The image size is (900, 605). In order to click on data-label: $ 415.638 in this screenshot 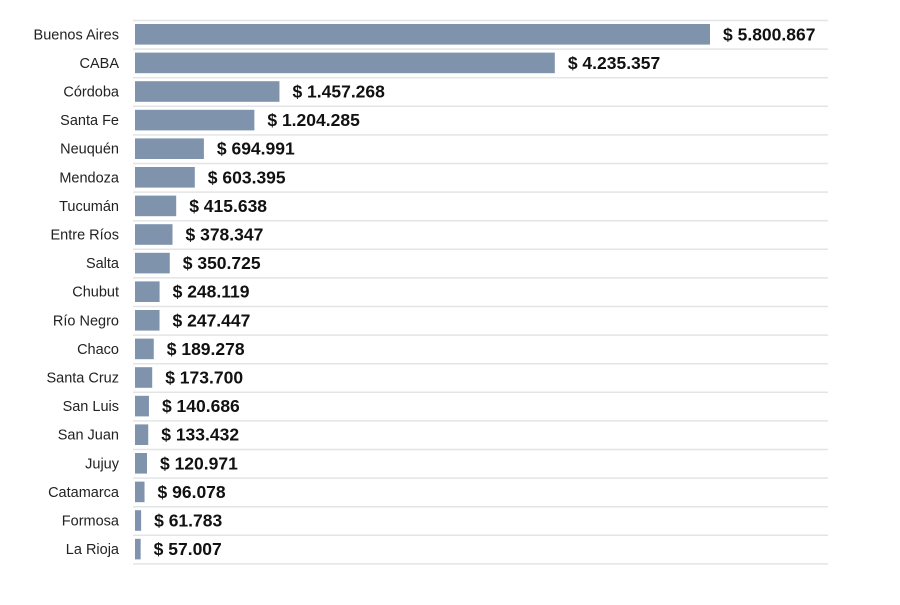, I will do `click(228, 206)`.